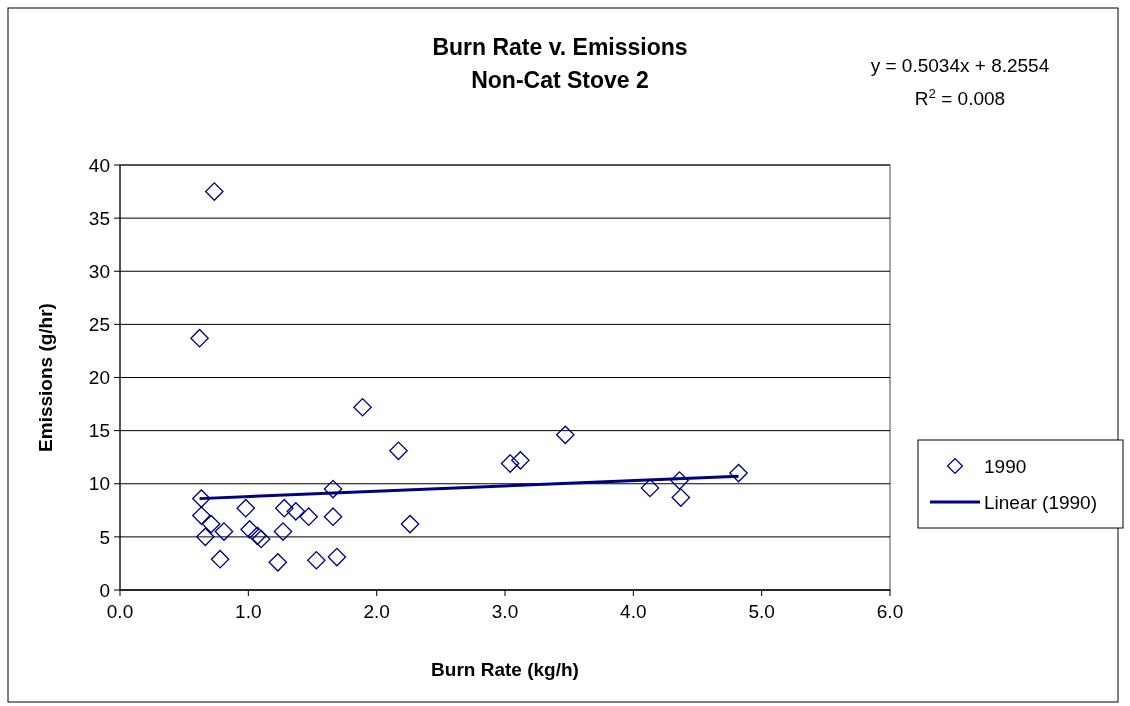 This screenshot has width=1130, height=706. Describe the element at coordinates (45, 377) in the screenshot. I see `y-axis-title: Emissions (g/hr)` at that location.